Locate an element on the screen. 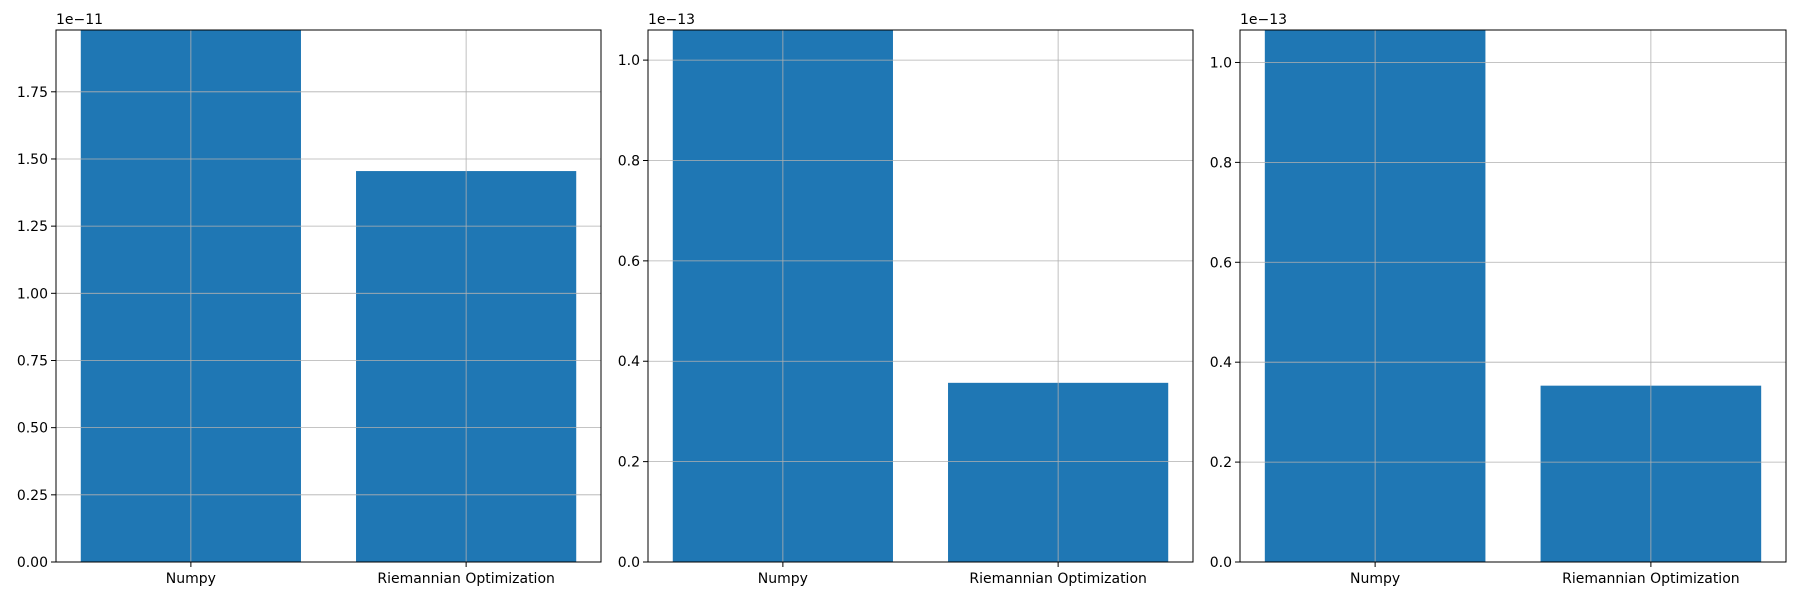 The width and height of the screenshot is (1800, 600). y-tick-label: 1.50 is located at coordinates (32, 160).